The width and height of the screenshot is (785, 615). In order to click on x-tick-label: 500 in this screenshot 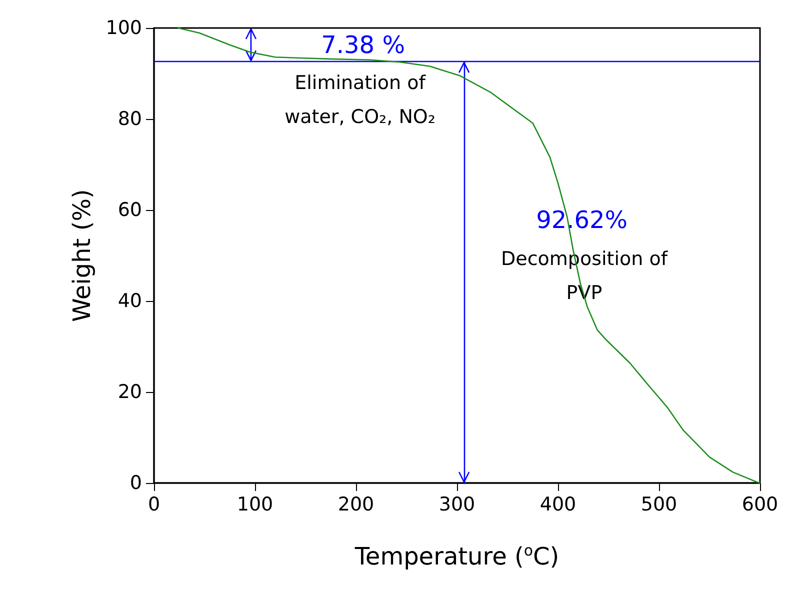, I will do `click(659, 505)`.